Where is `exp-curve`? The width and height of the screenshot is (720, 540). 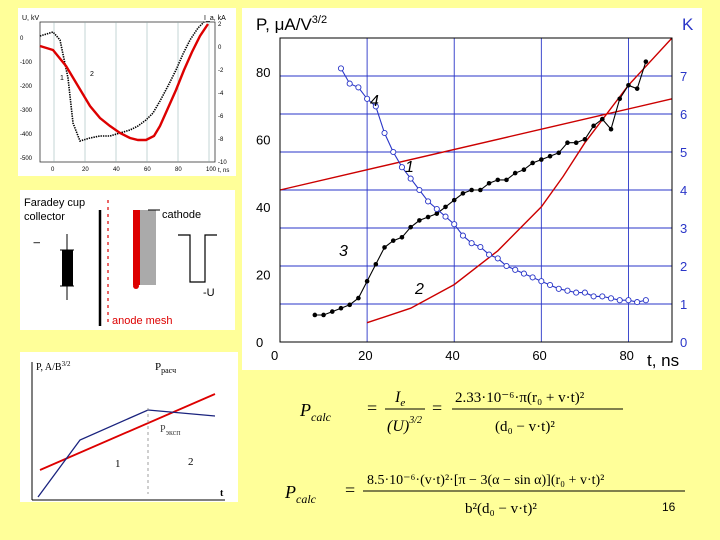
exp-curve is located at coordinates (126, 453).